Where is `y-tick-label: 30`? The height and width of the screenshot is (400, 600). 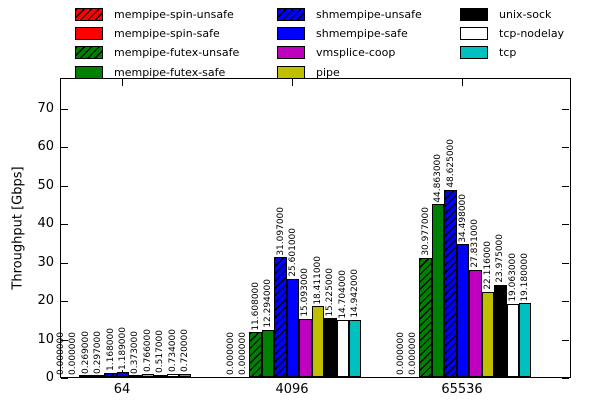
y-tick-label: 30 is located at coordinates (45, 262).